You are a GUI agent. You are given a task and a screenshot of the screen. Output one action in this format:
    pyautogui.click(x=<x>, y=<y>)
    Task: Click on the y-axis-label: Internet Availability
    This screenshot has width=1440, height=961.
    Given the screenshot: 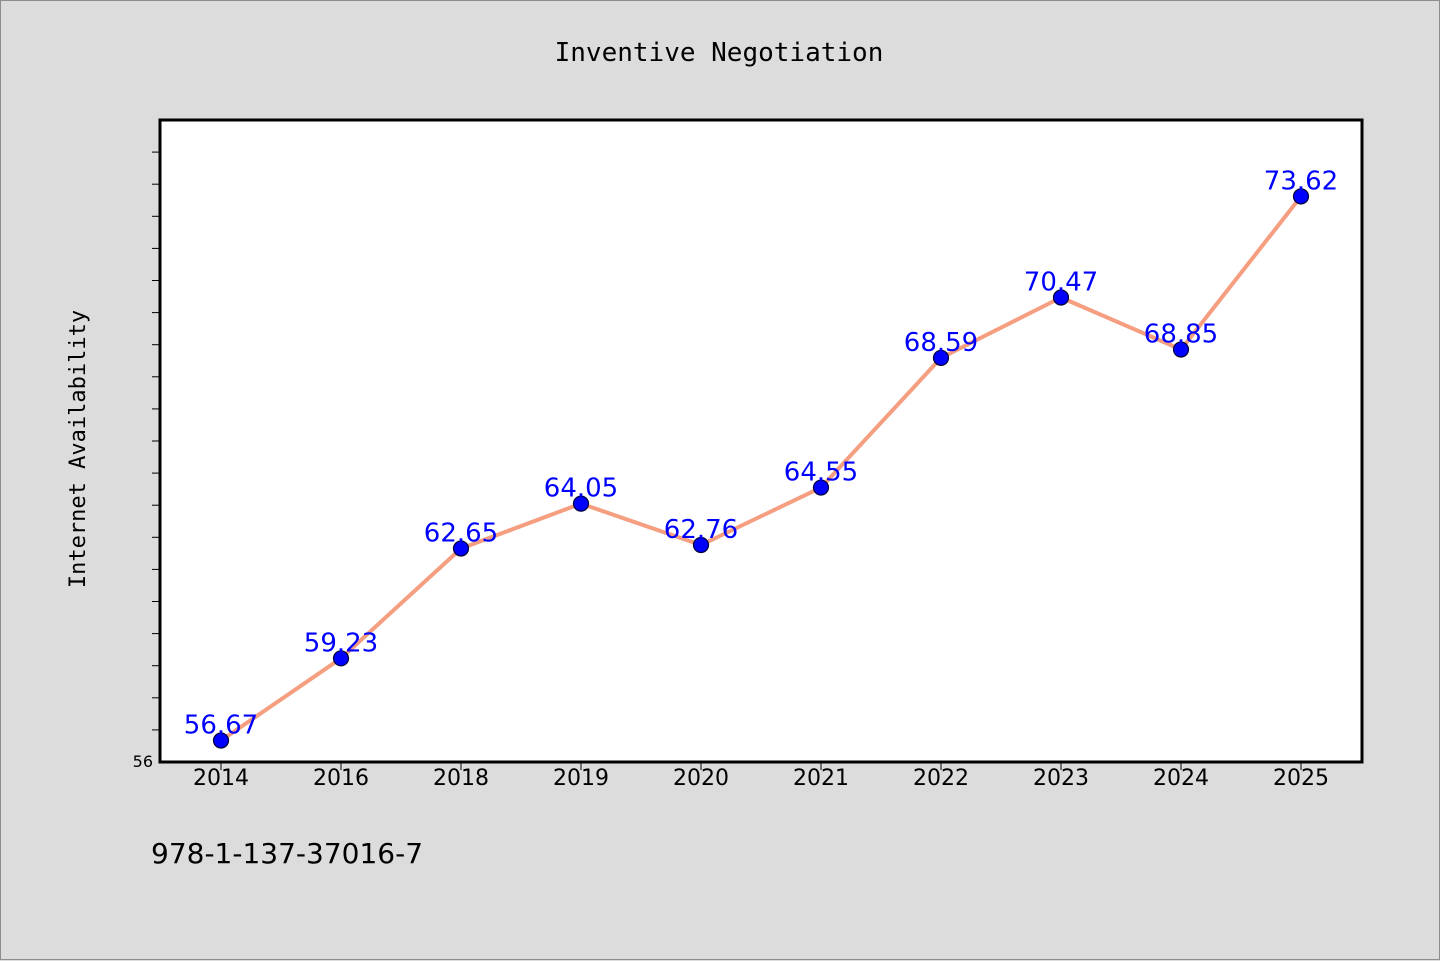 What is the action you would take?
    pyautogui.click(x=78, y=449)
    